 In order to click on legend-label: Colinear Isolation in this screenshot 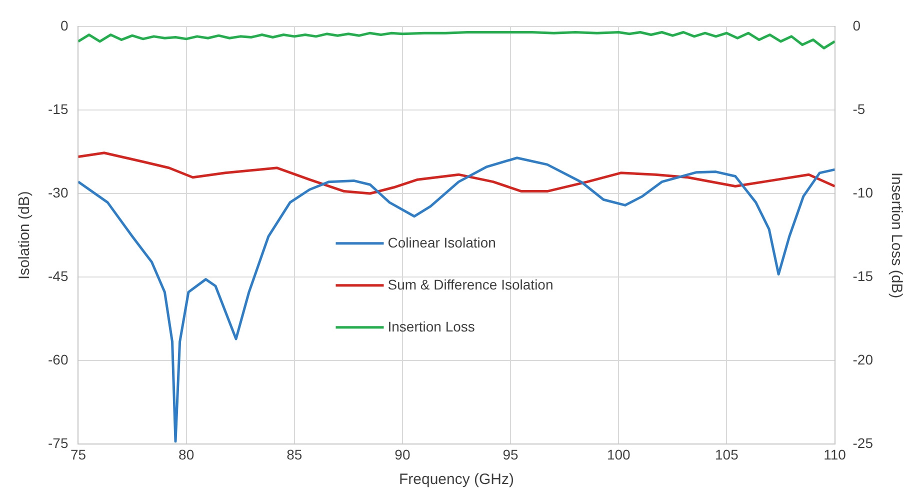, I will do `click(442, 242)`.